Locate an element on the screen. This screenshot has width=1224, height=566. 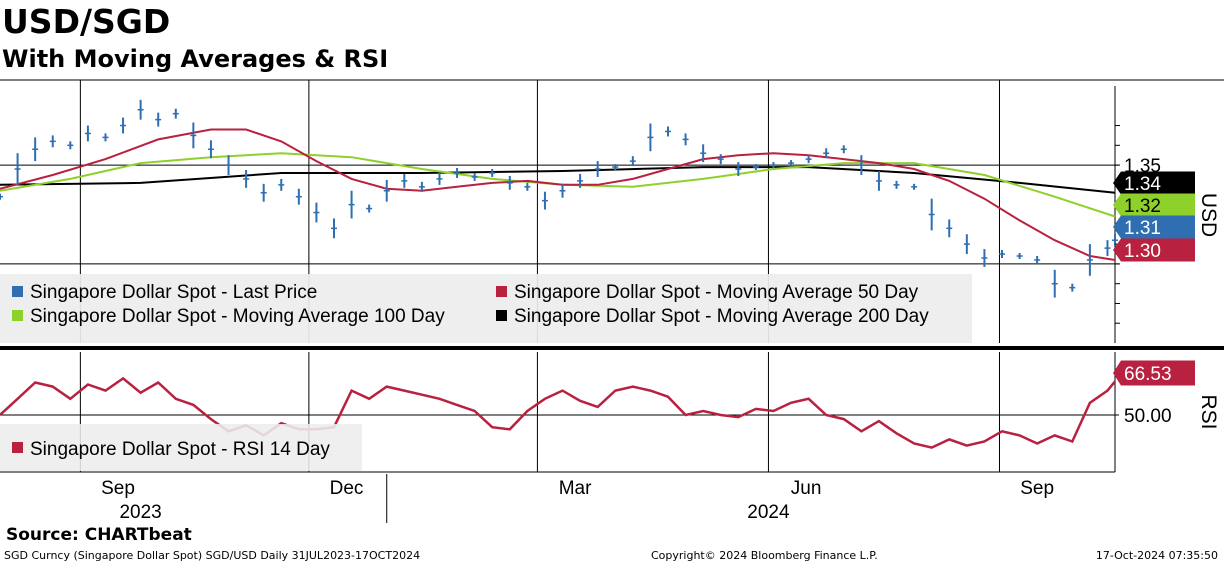
last-tag-ma100-shape is located at coordinates (1154, 205).